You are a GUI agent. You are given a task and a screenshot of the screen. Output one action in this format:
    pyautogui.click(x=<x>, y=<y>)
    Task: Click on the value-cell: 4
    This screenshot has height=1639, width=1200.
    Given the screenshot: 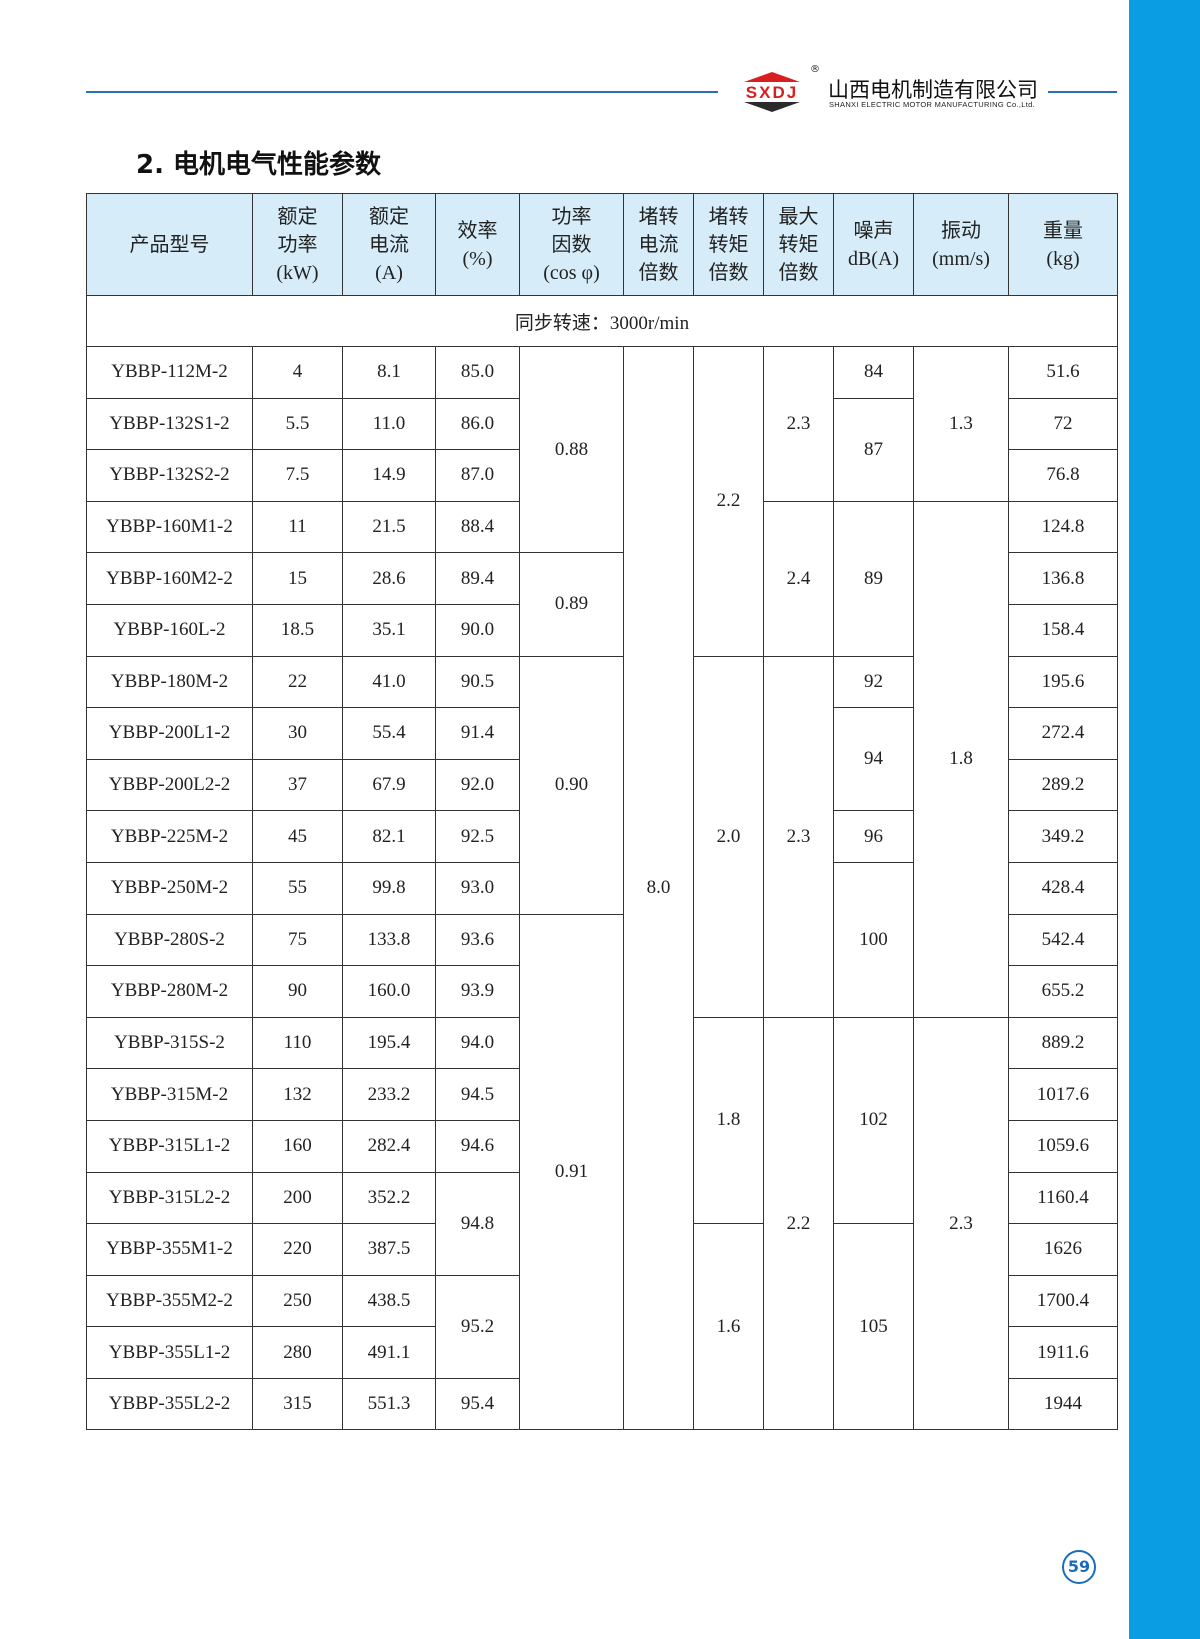 What is the action you would take?
    pyautogui.click(x=297, y=372)
    